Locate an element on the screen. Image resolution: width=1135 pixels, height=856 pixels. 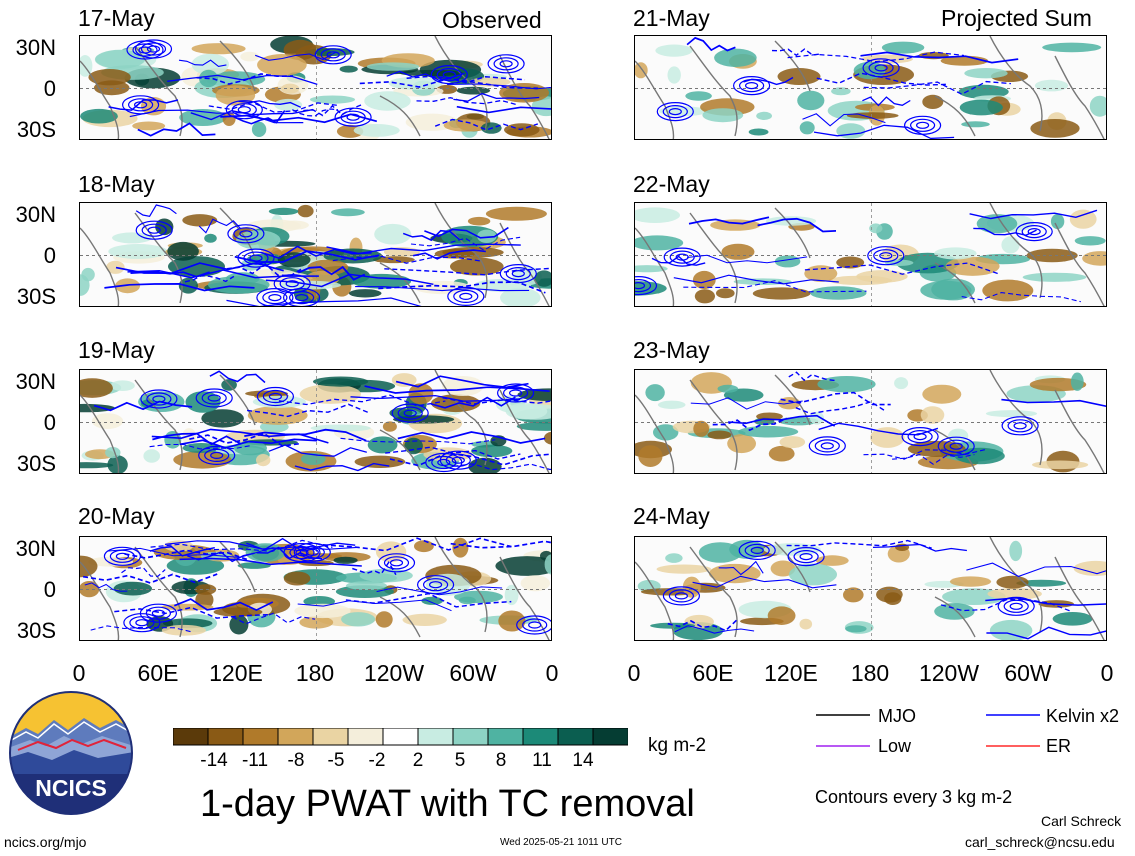
legend is located at coordinates (966, 738).